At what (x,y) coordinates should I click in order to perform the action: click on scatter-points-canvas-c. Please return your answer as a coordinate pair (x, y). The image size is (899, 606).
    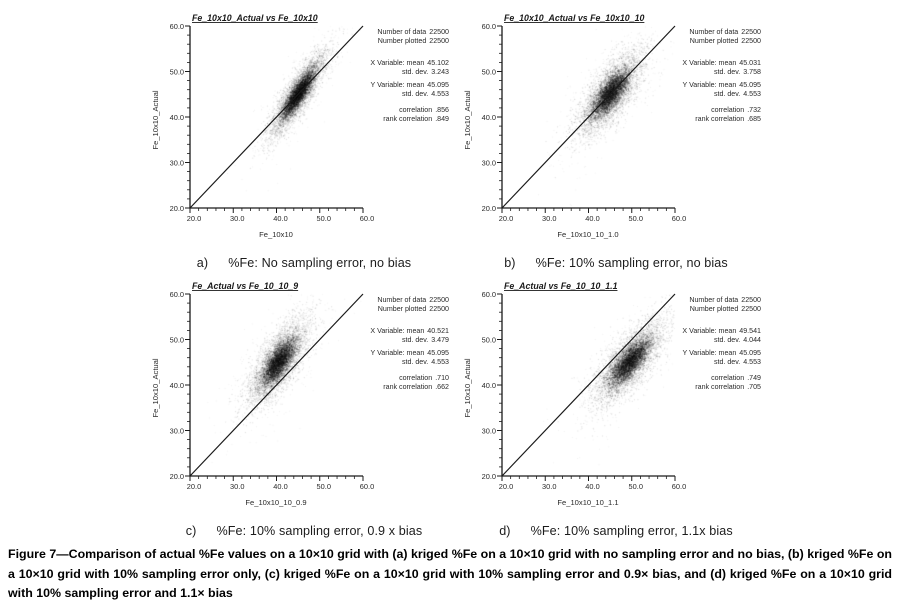
    Looking at the image, I should click on (303, 398).